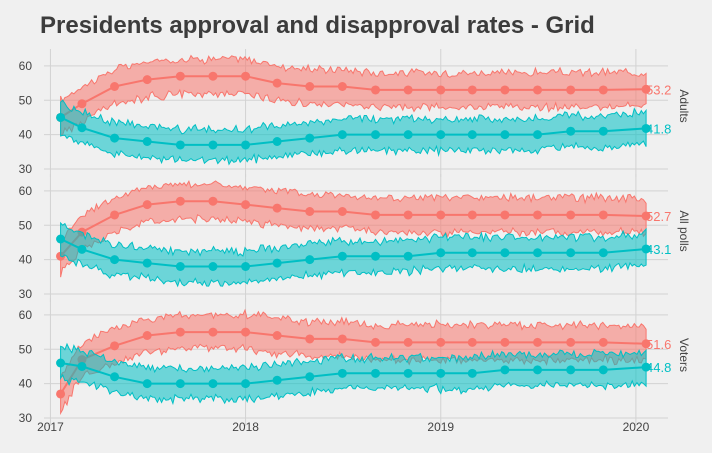  Describe the element at coordinates (658, 89) in the screenshot. I see `end-label-disapprove: 53.2` at that location.